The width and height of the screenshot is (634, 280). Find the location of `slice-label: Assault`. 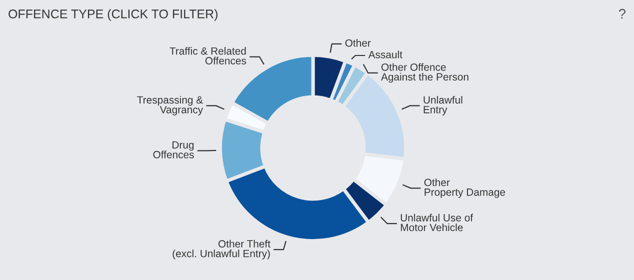

slice-label: Assault is located at coordinates (385, 54).